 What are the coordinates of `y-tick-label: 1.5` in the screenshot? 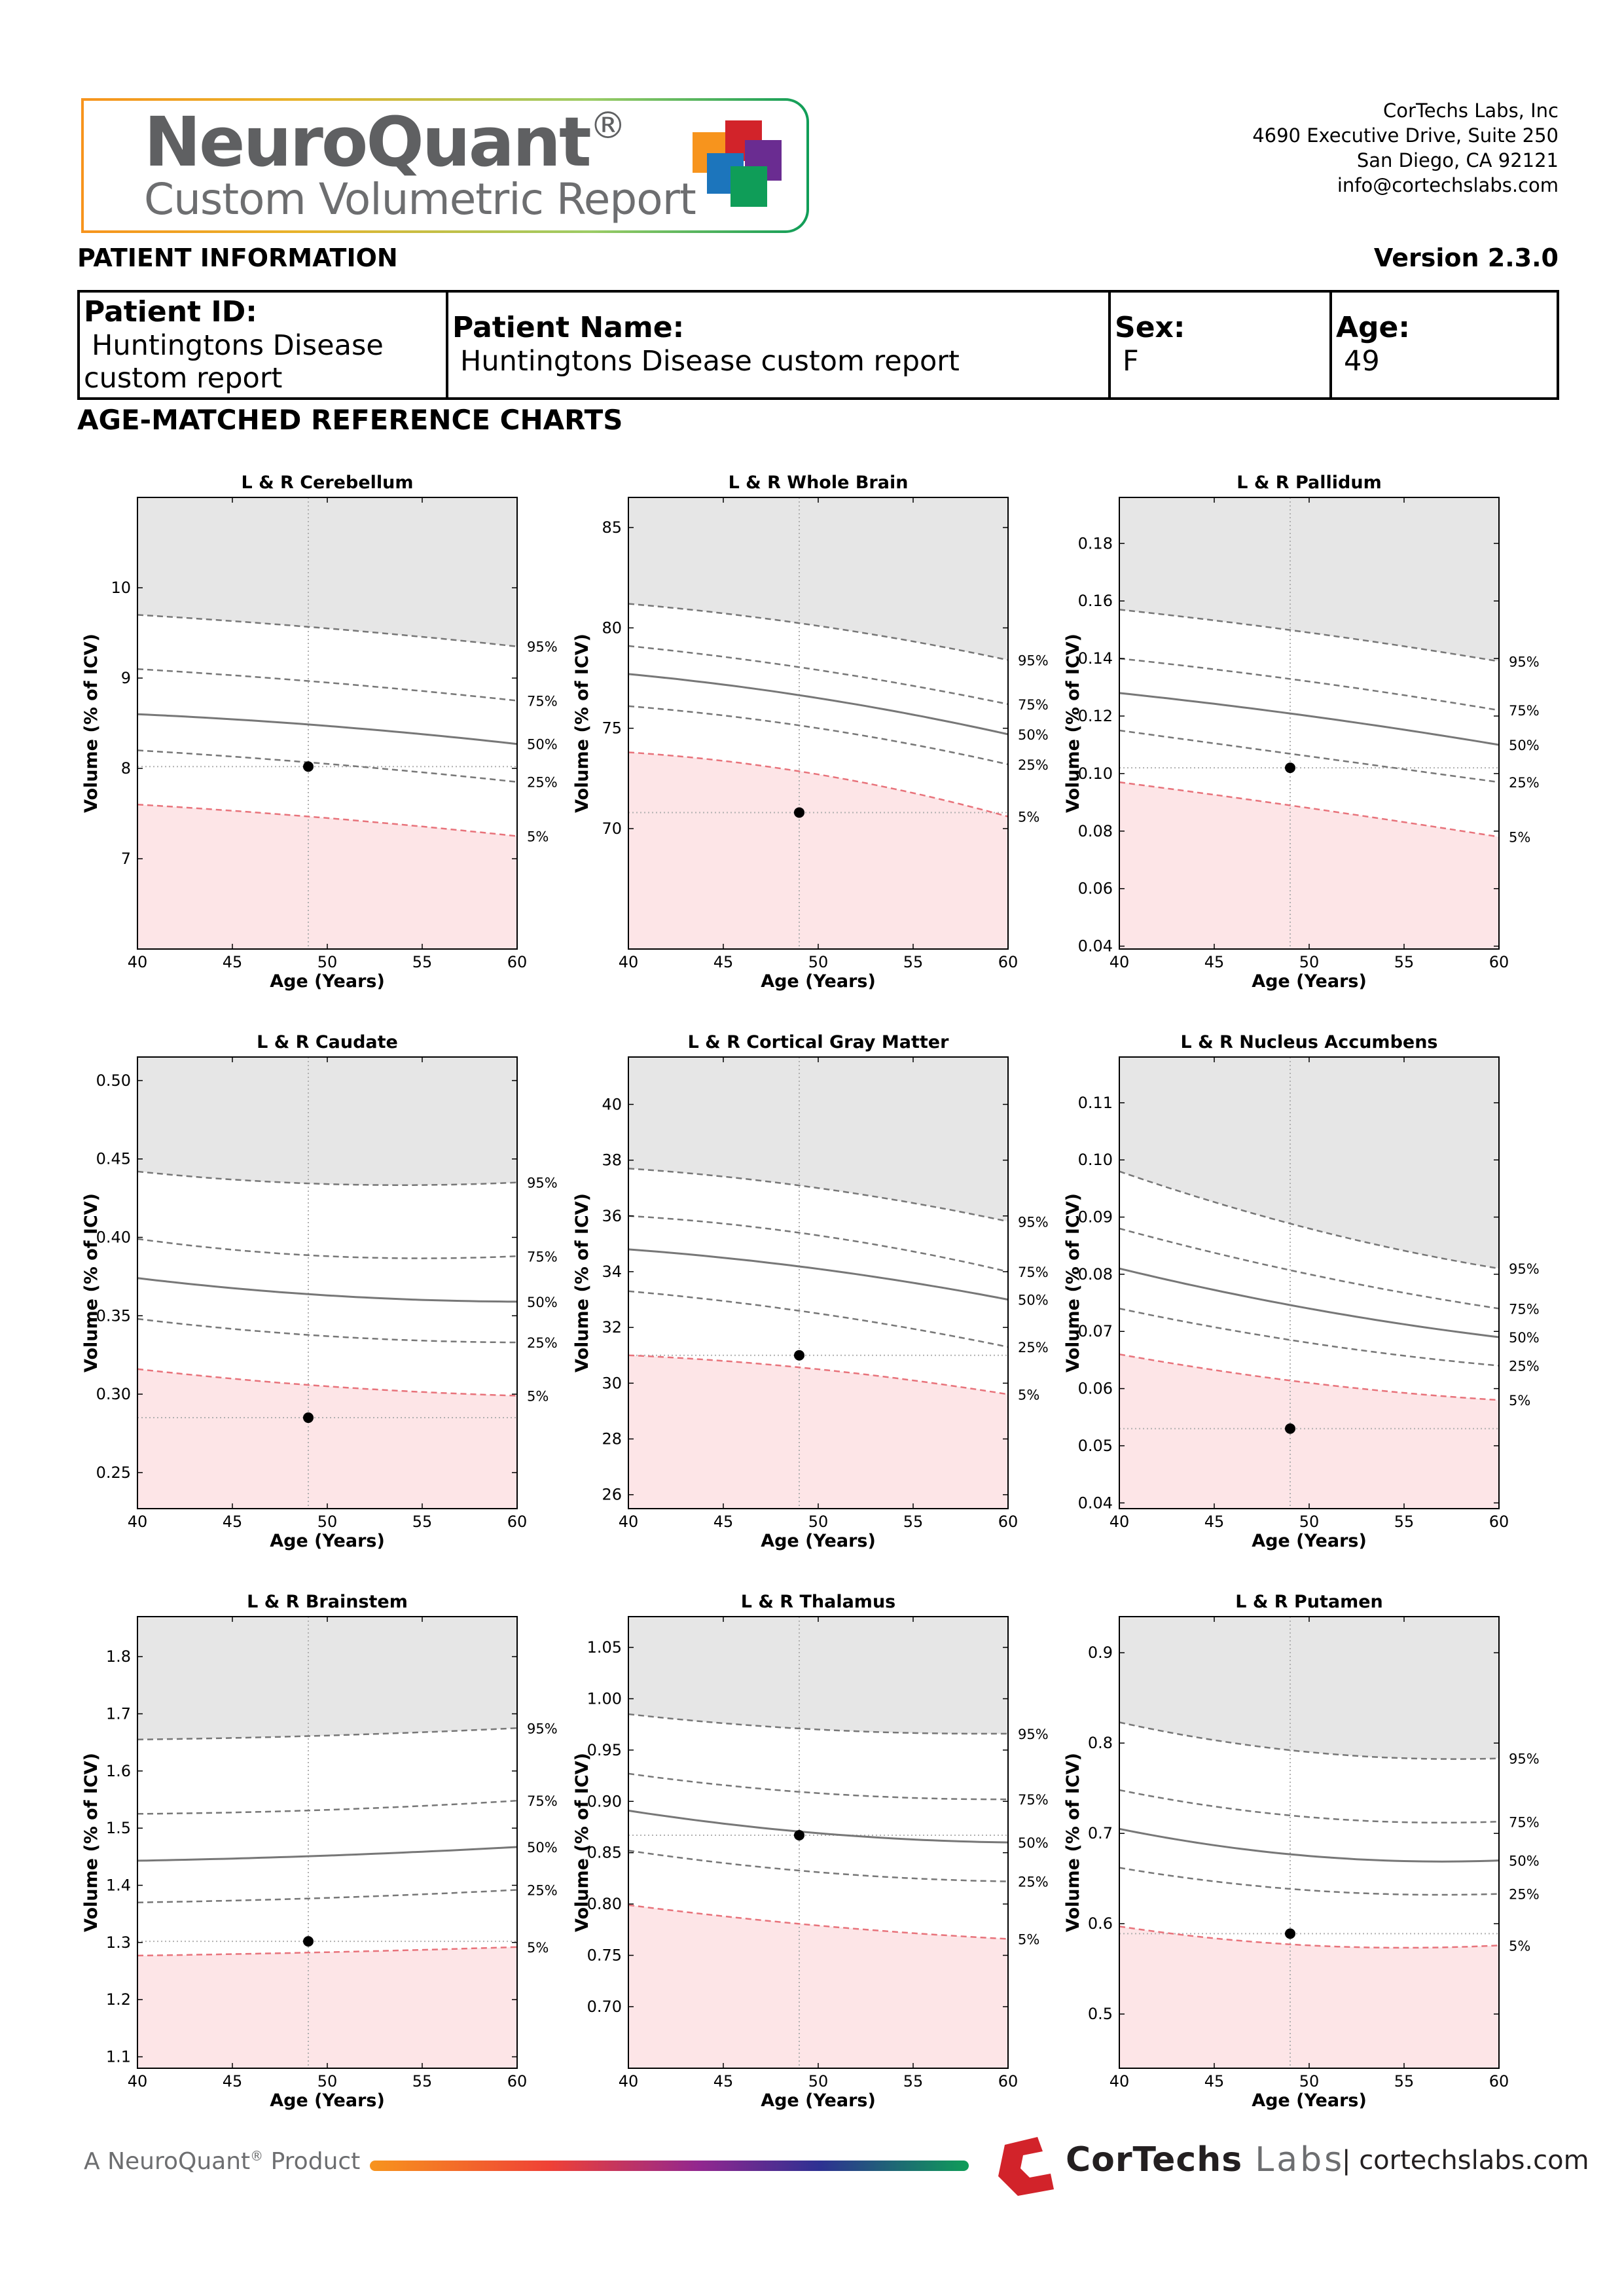 It's located at (118, 1828).